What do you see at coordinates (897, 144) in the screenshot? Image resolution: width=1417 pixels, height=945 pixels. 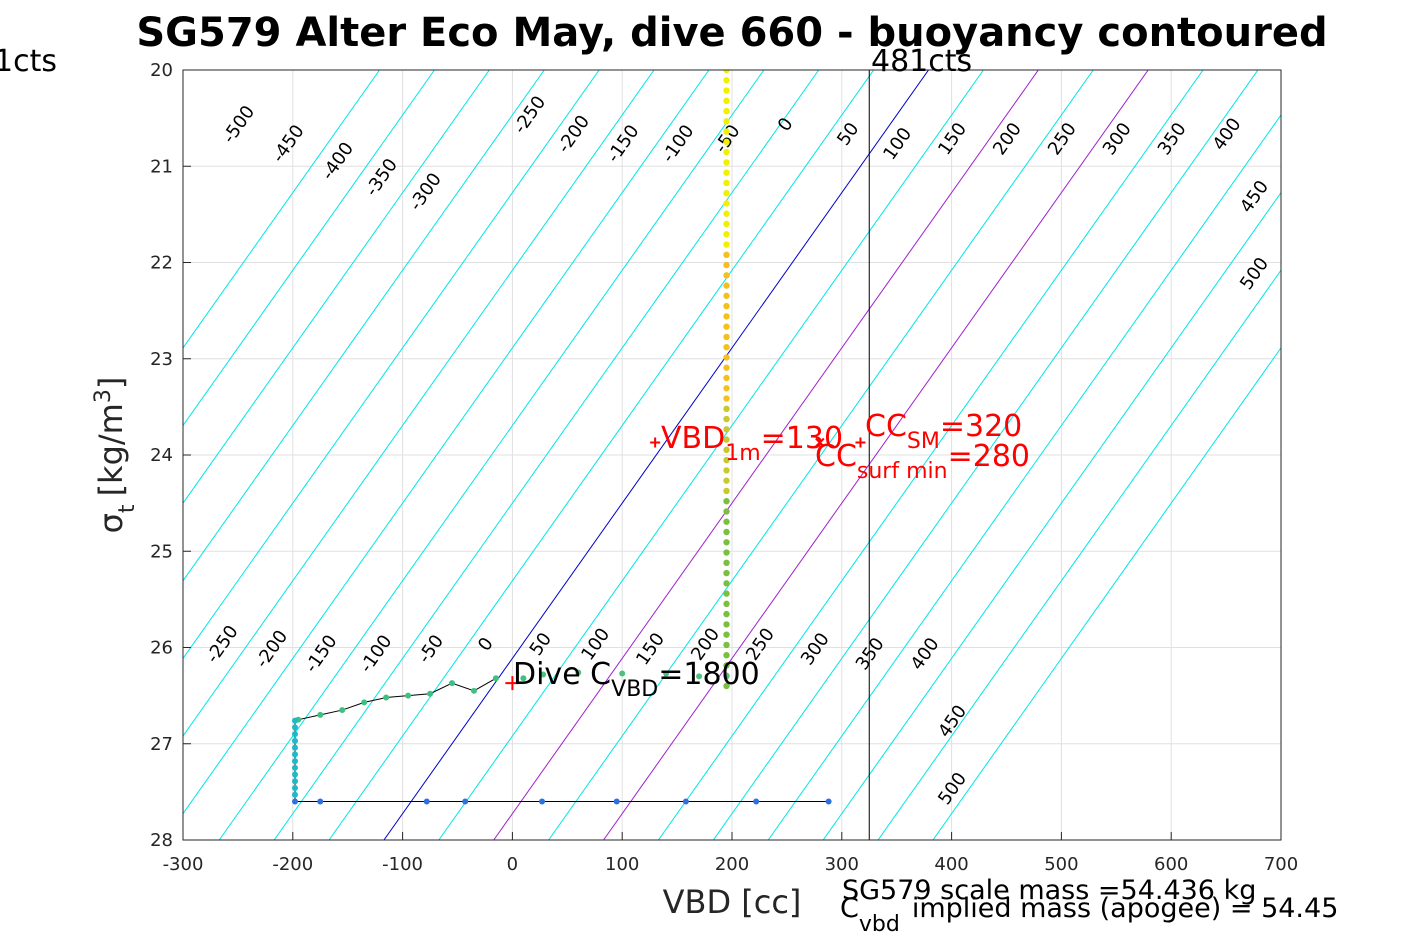 I see `contour-label: 100` at bounding box center [897, 144].